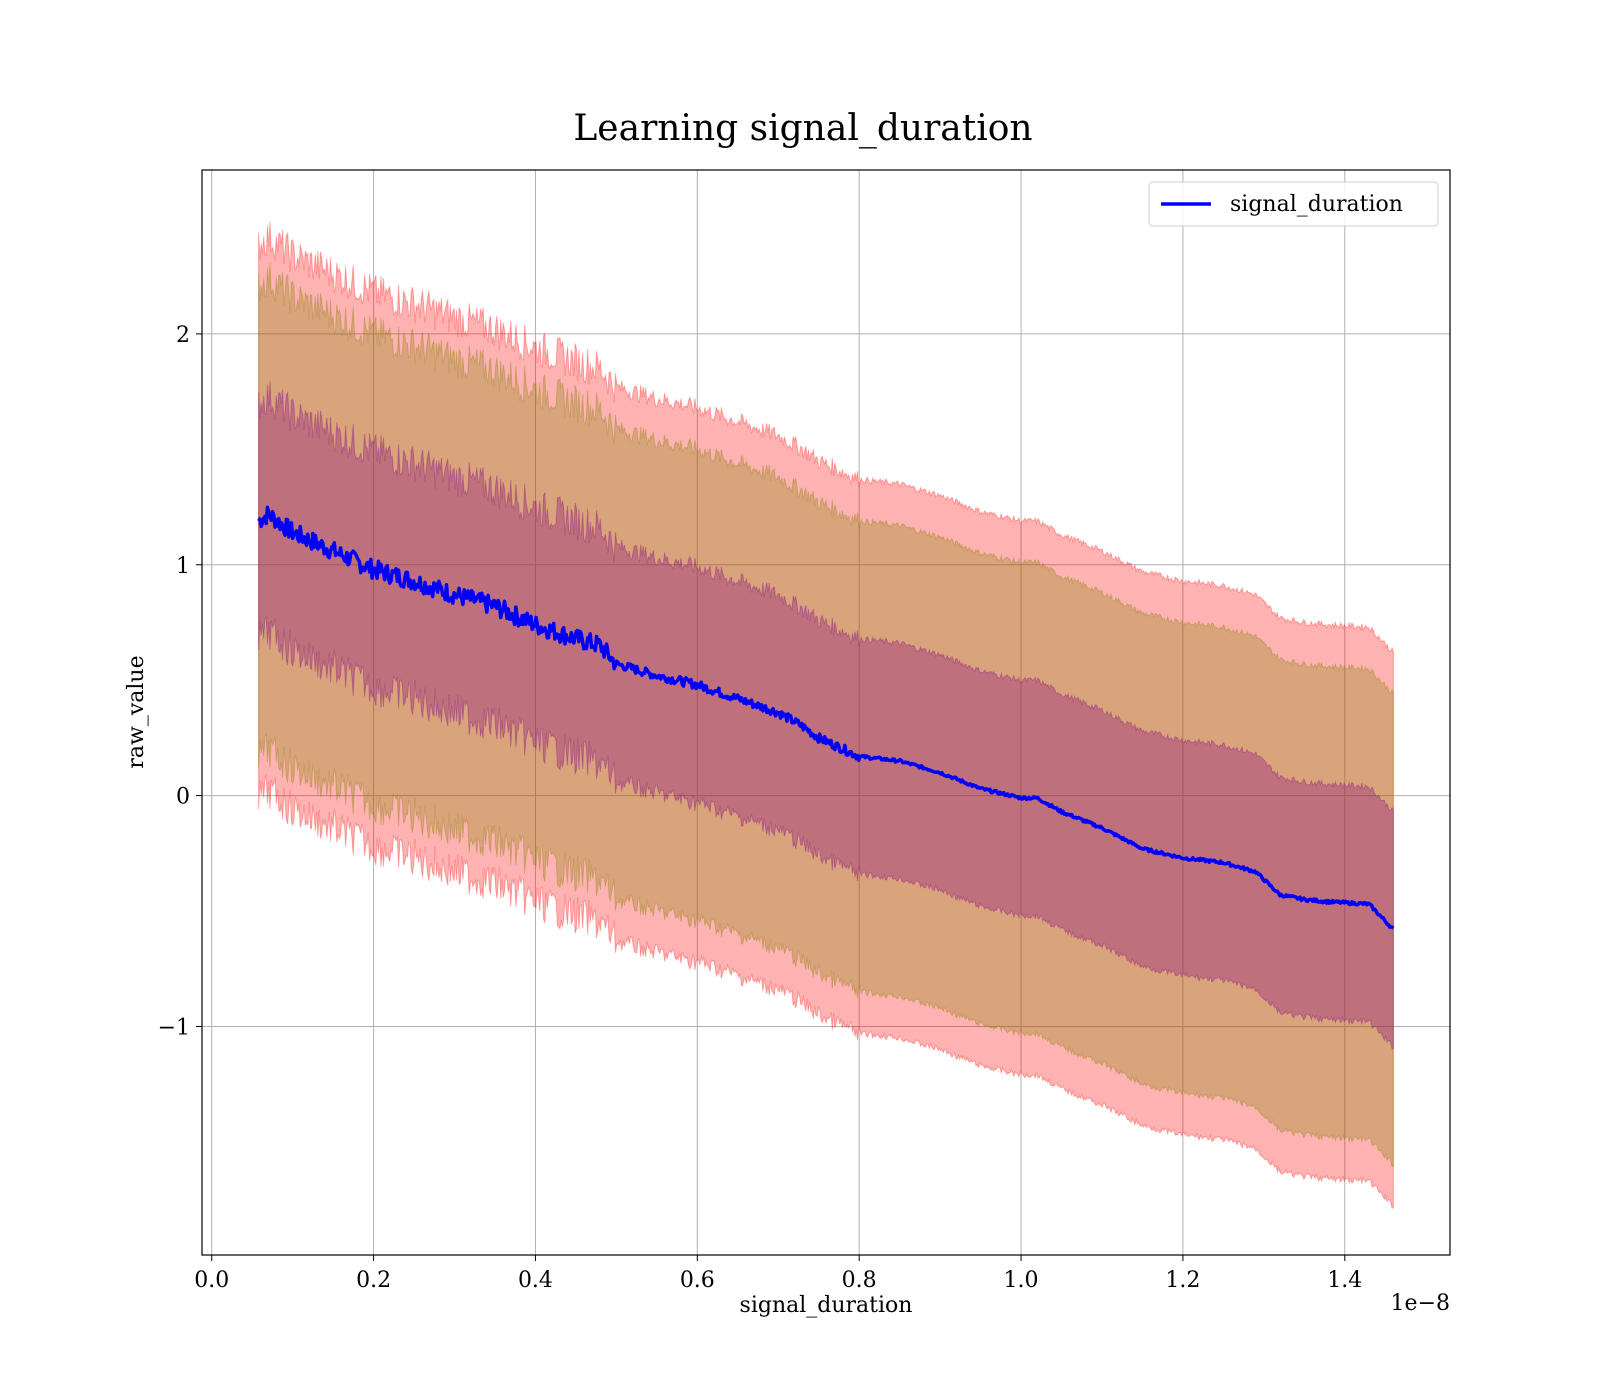  Describe the element at coordinates (697, 1280) in the screenshot. I see `x-tick-label: 0.6` at that location.